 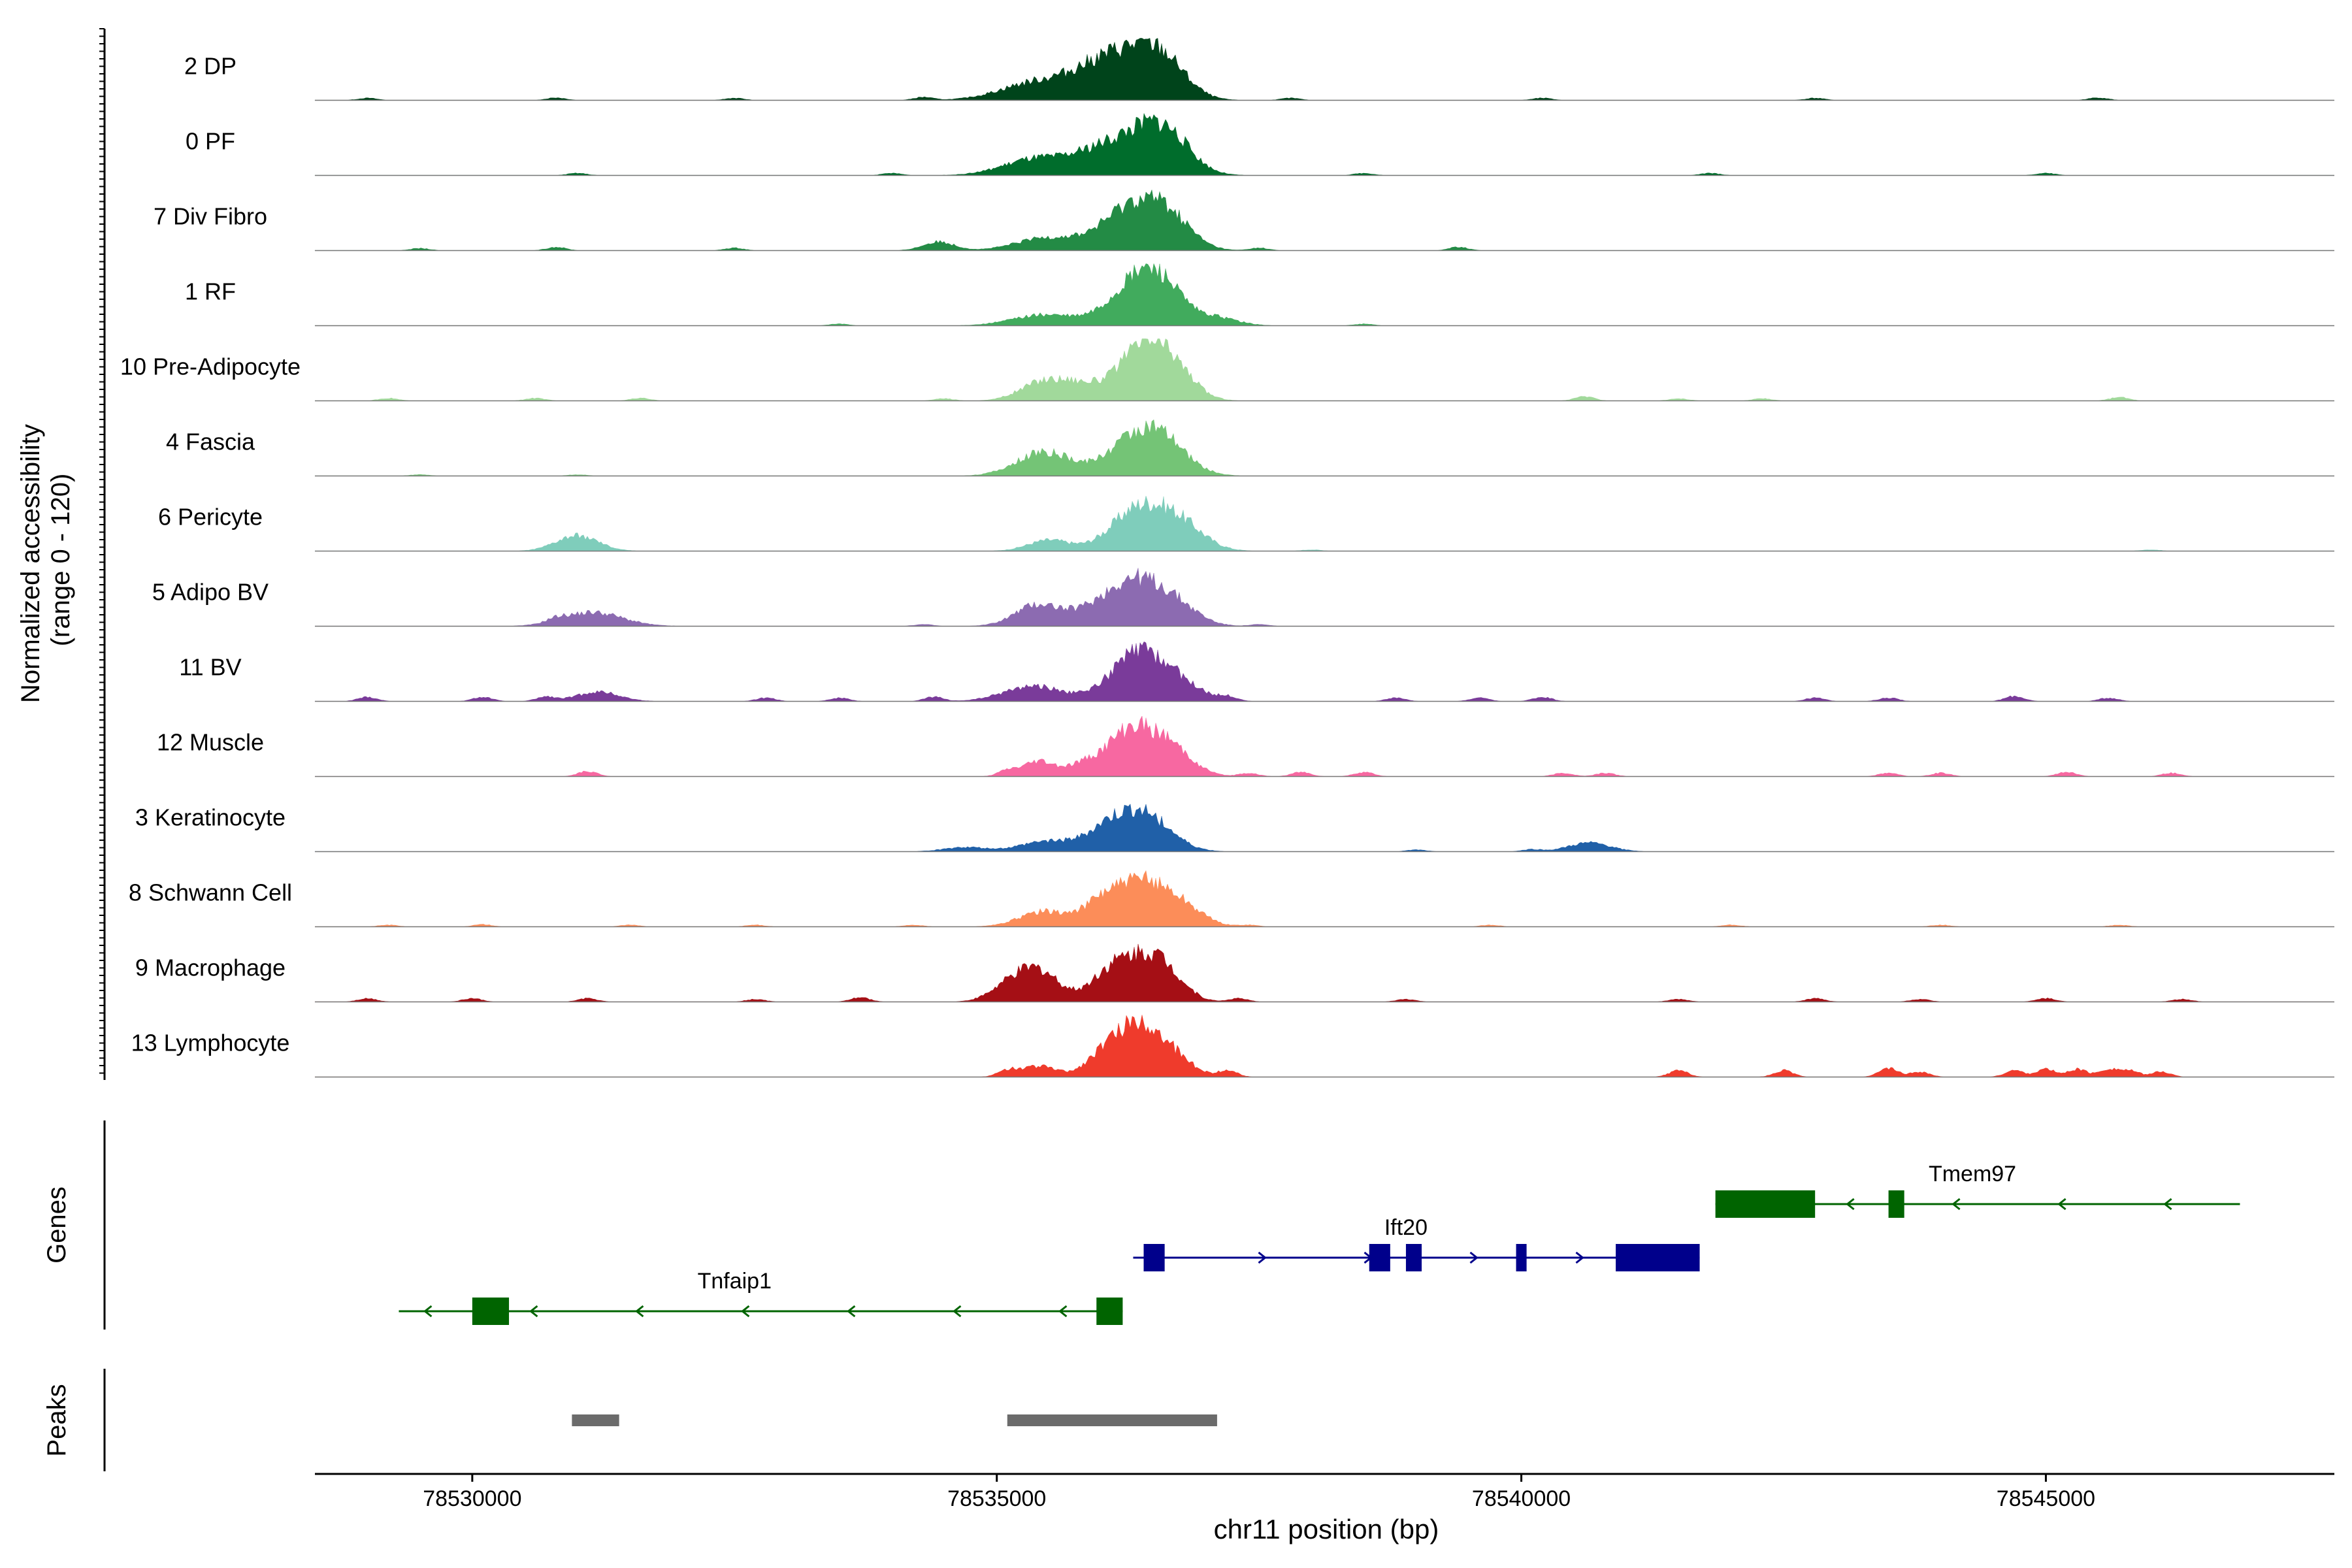 What do you see at coordinates (735, 1281) in the screenshot?
I see `gene-label: Tnfaip1` at bounding box center [735, 1281].